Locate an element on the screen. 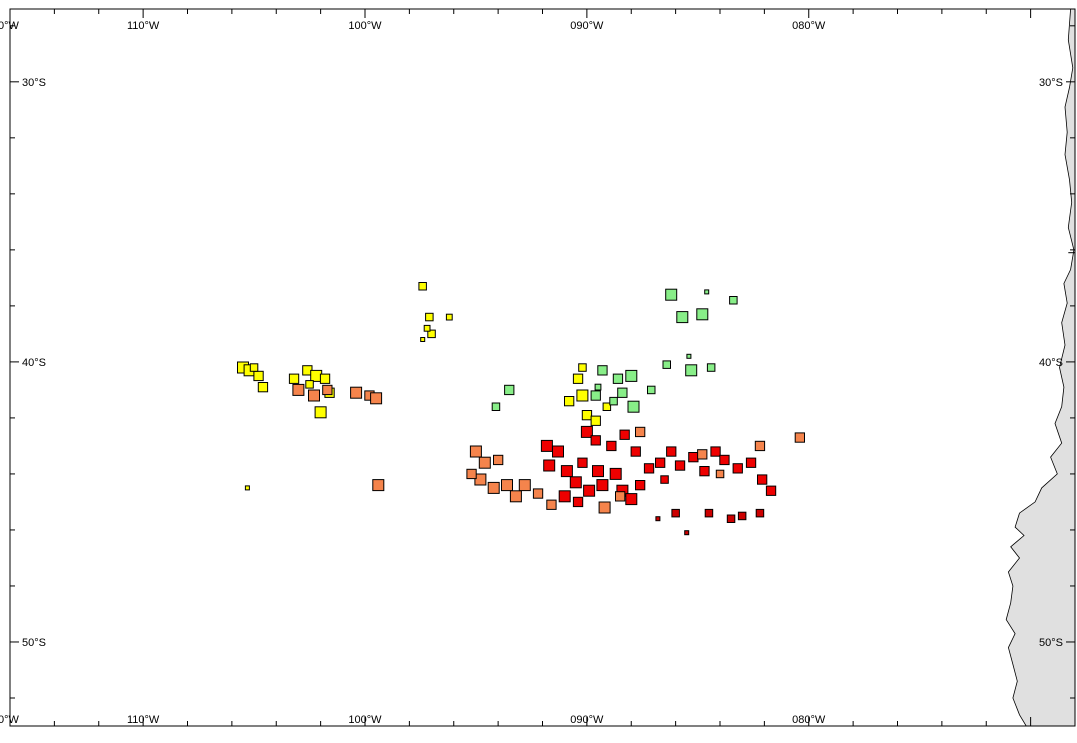 The width and height of the screenshot is (1077, 743). lat-label-left: 50°S is located at coordinates (34, 643).